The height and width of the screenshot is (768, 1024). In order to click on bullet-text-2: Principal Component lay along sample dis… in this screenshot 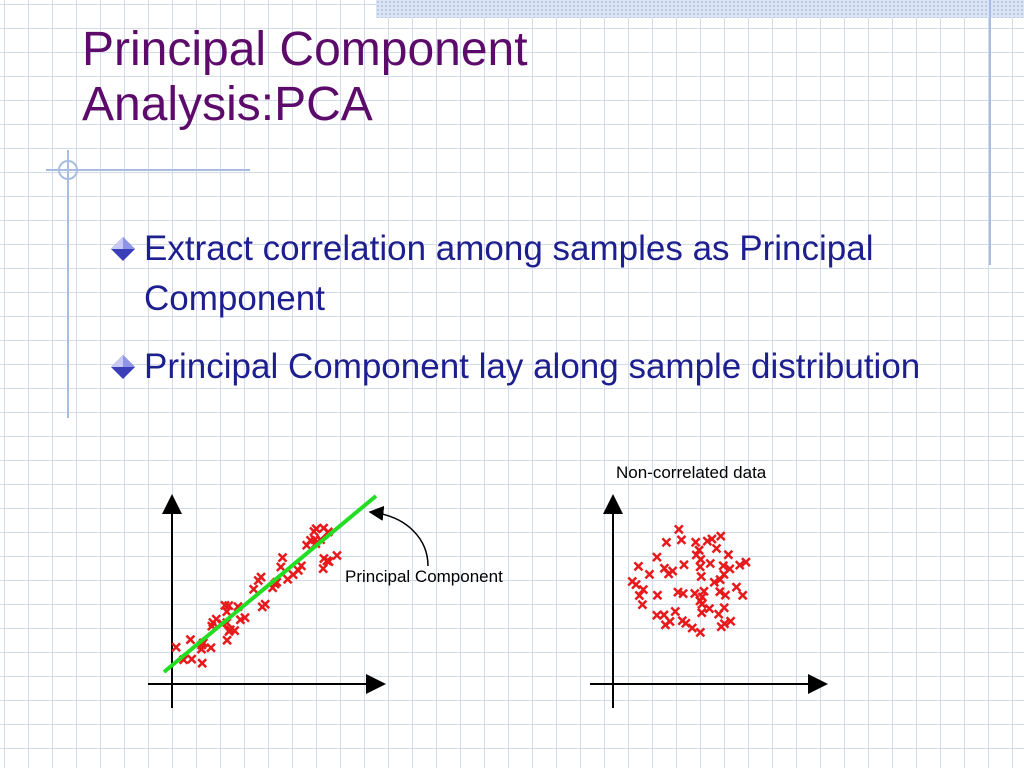, I will do `click(532, 366)`.